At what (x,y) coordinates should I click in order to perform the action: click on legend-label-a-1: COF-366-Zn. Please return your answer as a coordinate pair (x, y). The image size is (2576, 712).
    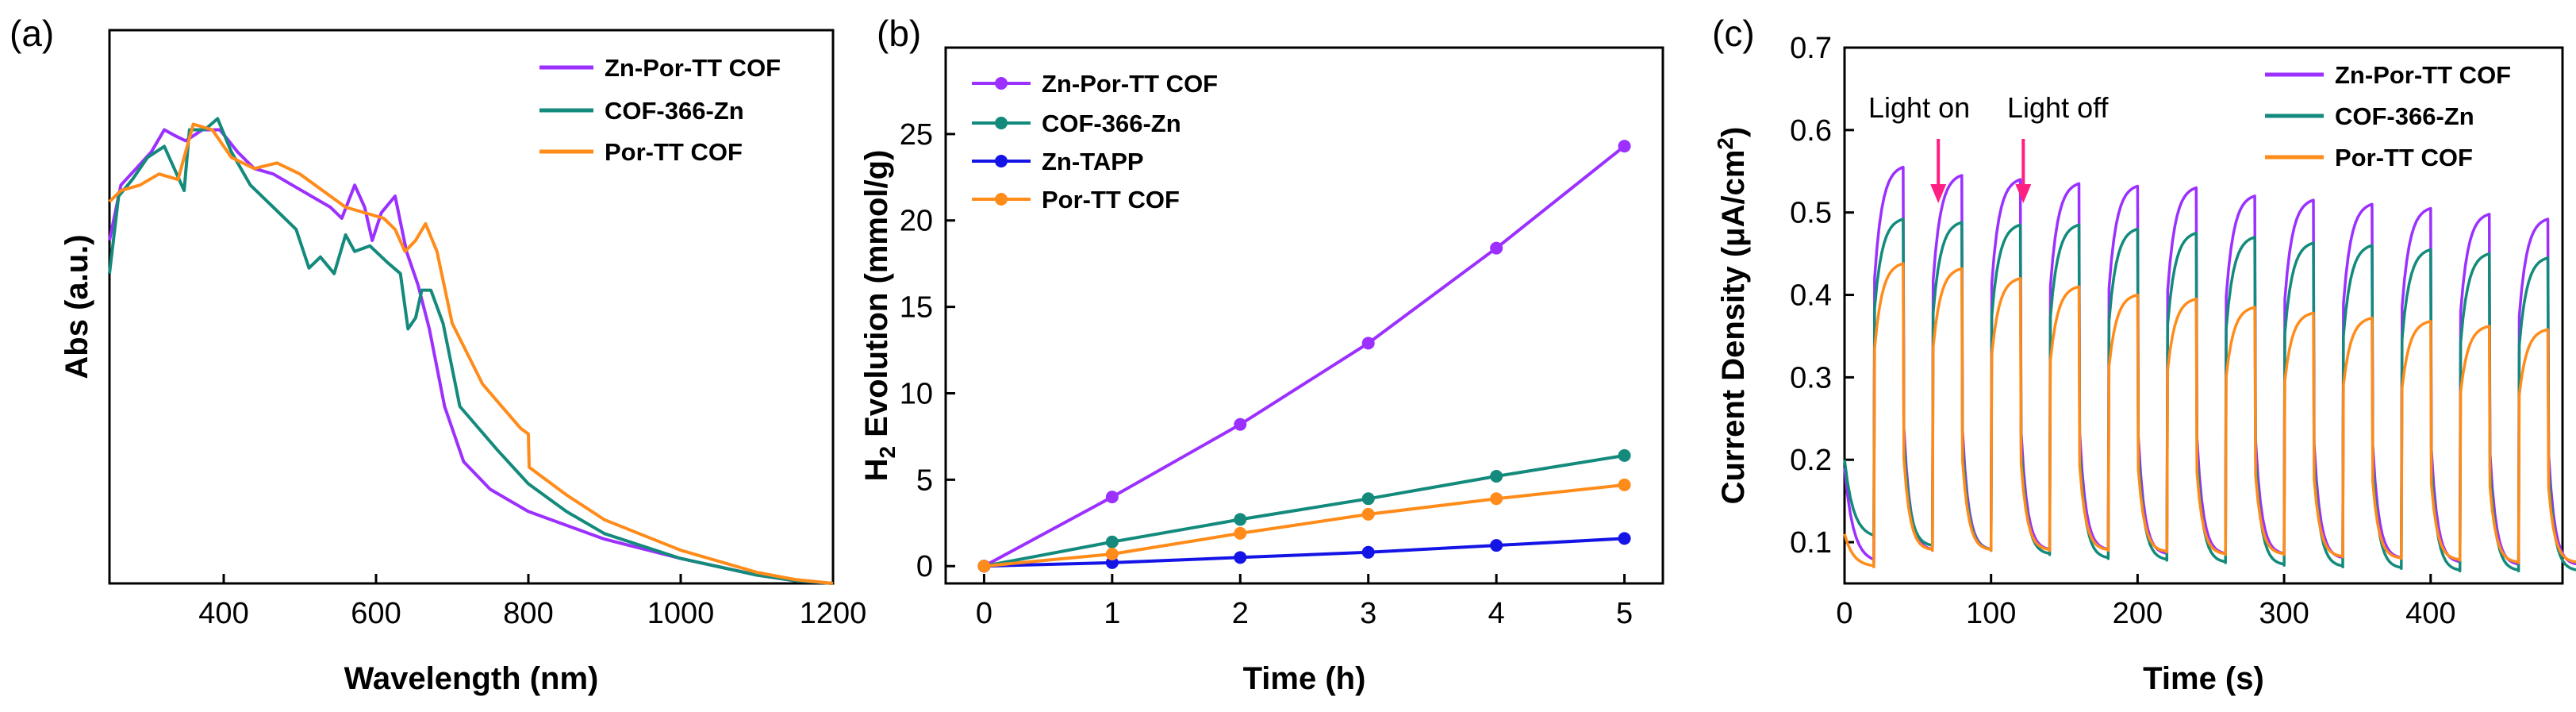
    Looking at the image, I should click on (674, 111).